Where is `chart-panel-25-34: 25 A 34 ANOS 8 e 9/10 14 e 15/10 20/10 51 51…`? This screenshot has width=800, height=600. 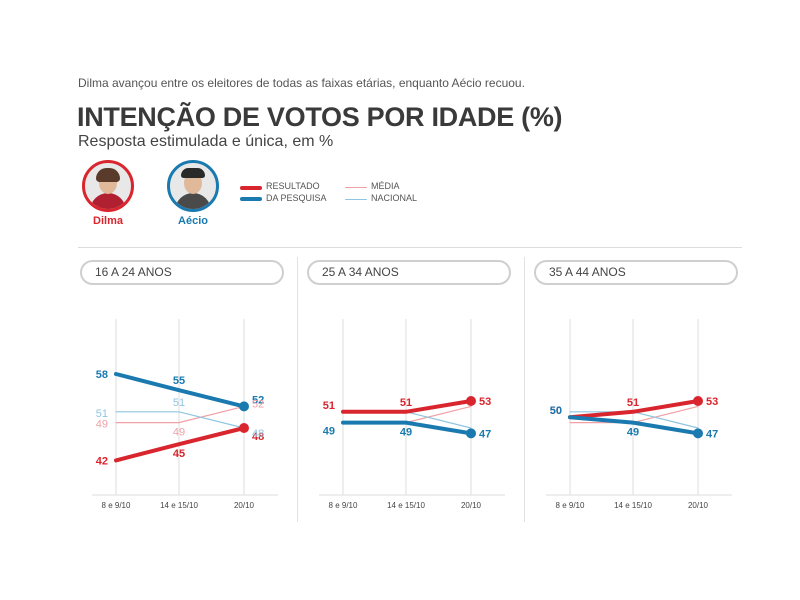 chart-panel-25-34: 25 A 34 ANOS 8 e 9/10 14 e 15/10 20/10 51 51… is located at coordinates (416, 389).